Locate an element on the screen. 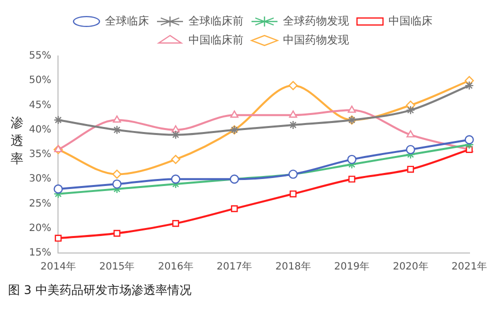 This screenshot has height=322, width=500. x-tick-label: 2021年 is located at coordinates (469, 266).